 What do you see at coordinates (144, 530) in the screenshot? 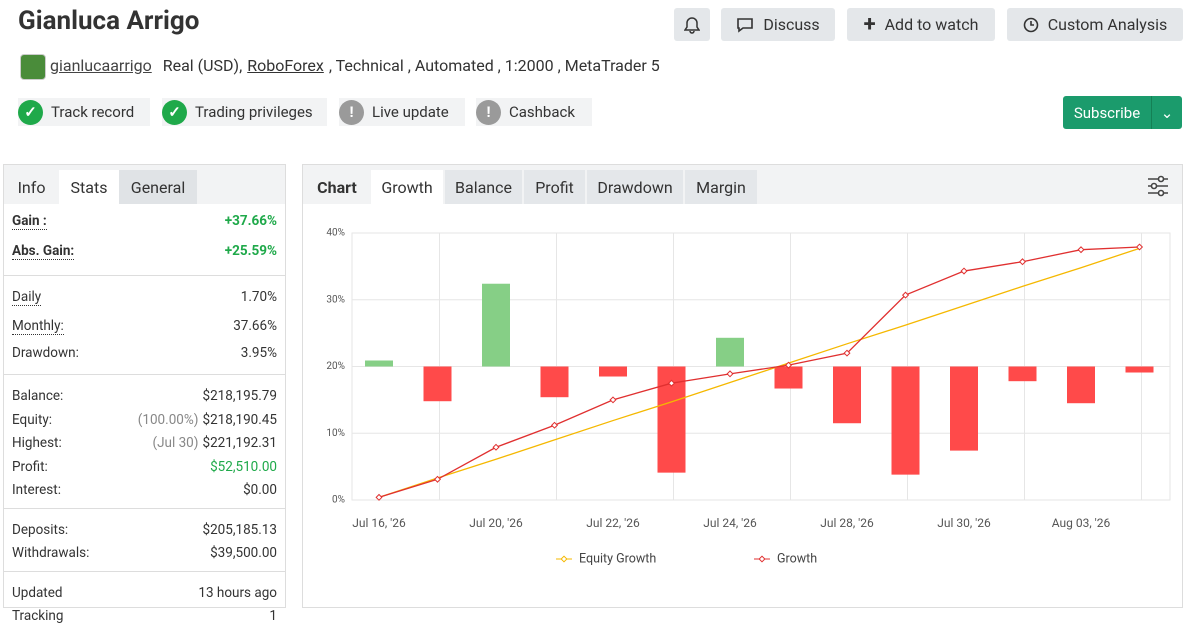
I see `stat-row: Deposits: $205,185.13` at bounding box center [144, 530].